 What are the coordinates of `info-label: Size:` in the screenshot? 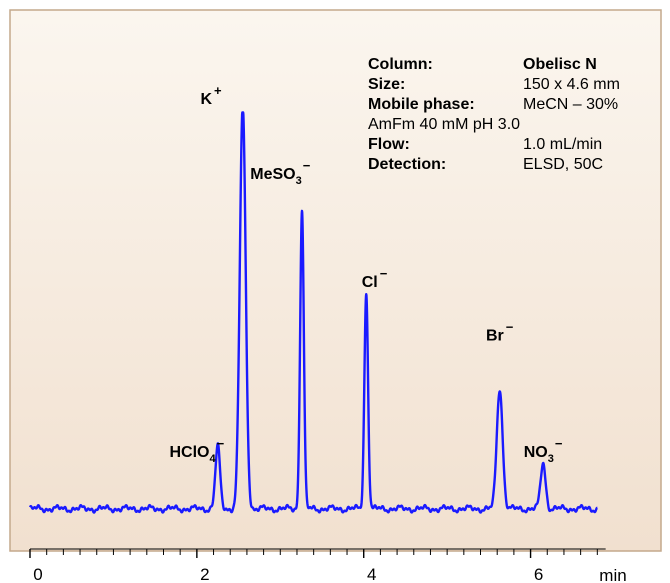 It's located at (386, 84).